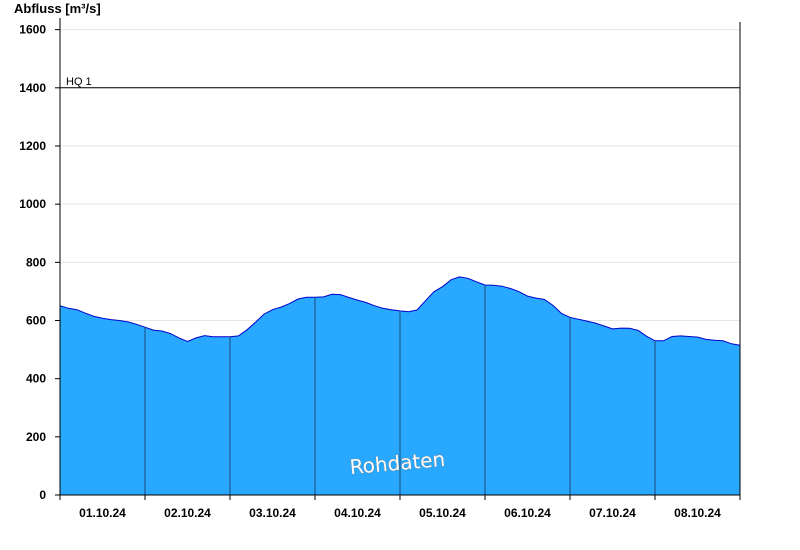  I want to click on y-tick-label: 0, so click(42, 495).